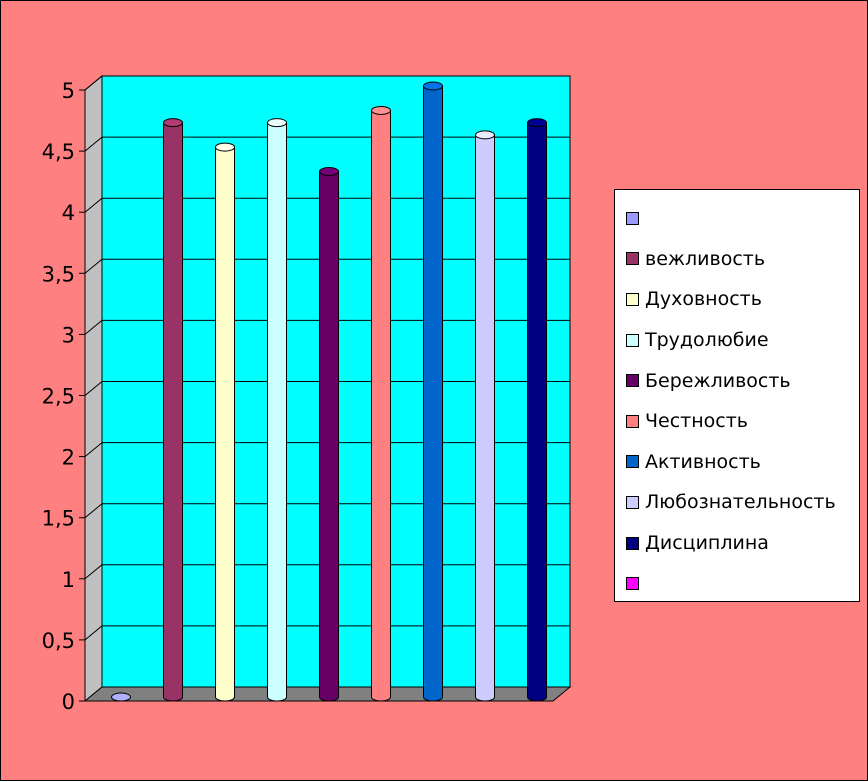  What do you see at coordinates (707, 543) in the screenshot?
I see `legend-label: Дисциплина` at bounding box center [707, 543].